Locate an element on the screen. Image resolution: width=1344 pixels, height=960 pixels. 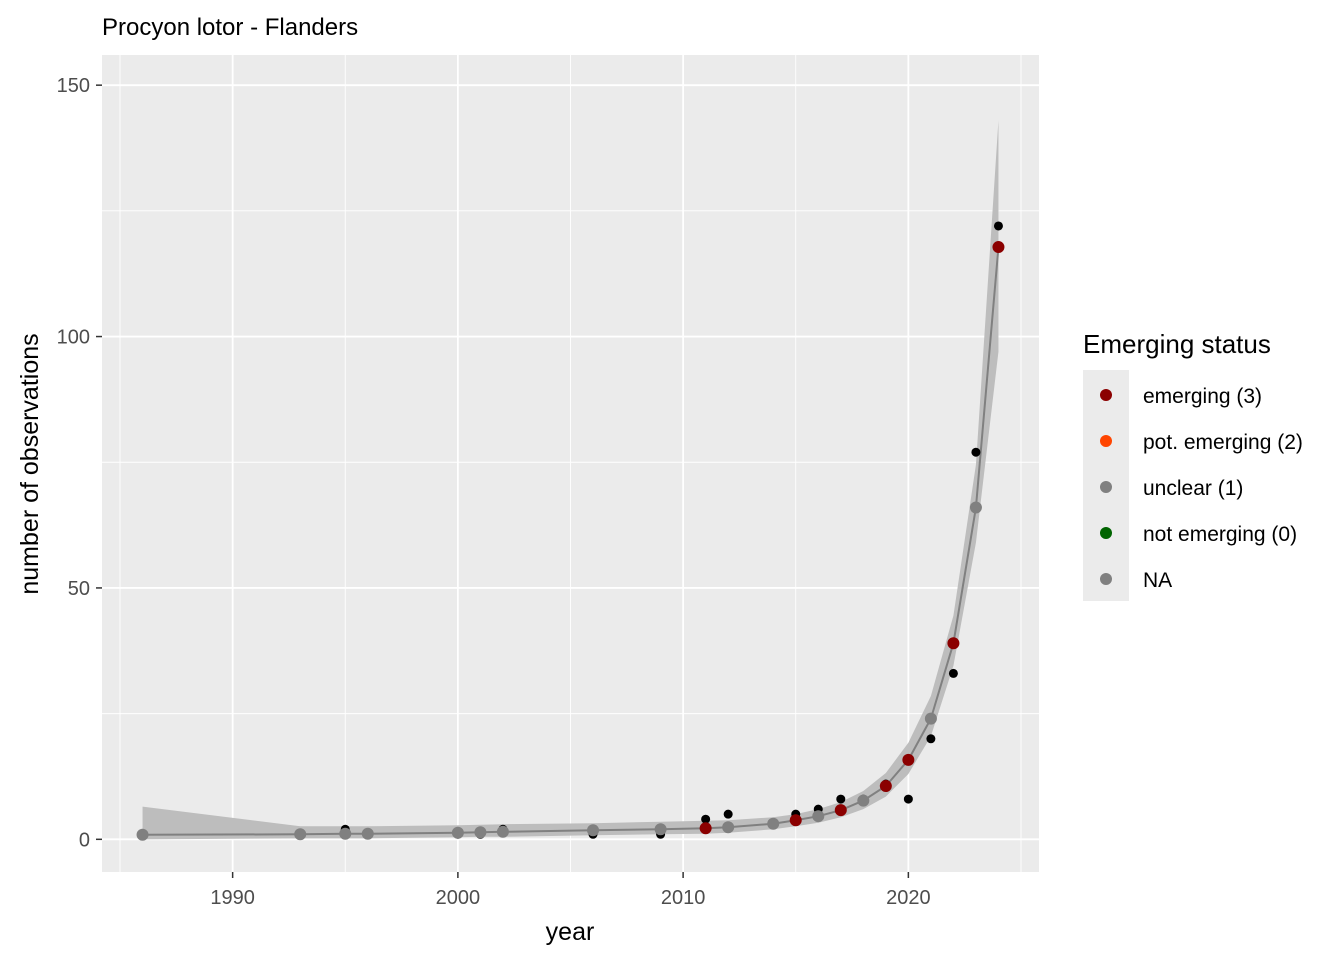
x-tick-label: 2020 is located at coordinates (908, 898).